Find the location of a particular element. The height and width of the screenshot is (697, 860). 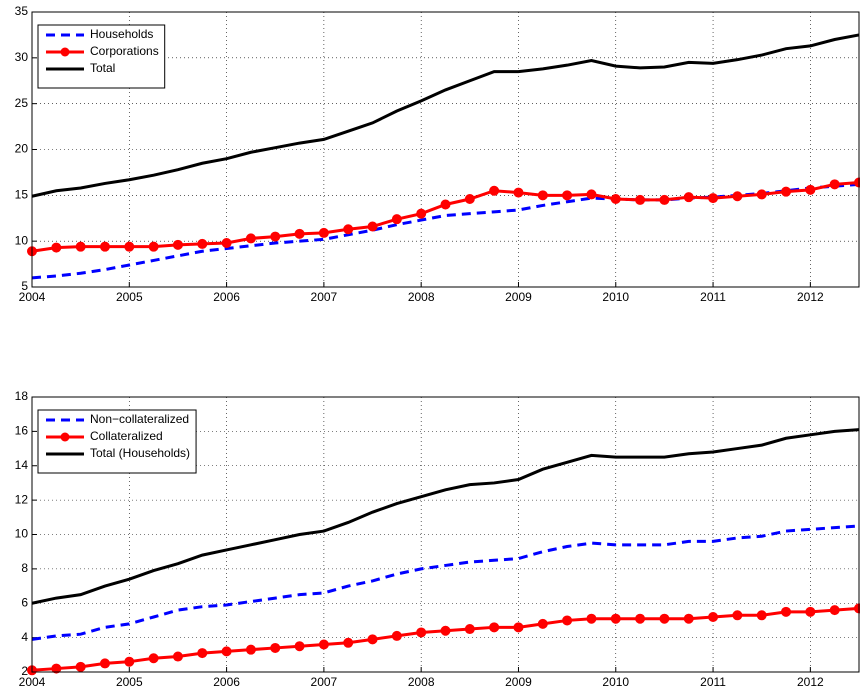

y-tick-label: 35 is located at coordinates (22, 11).